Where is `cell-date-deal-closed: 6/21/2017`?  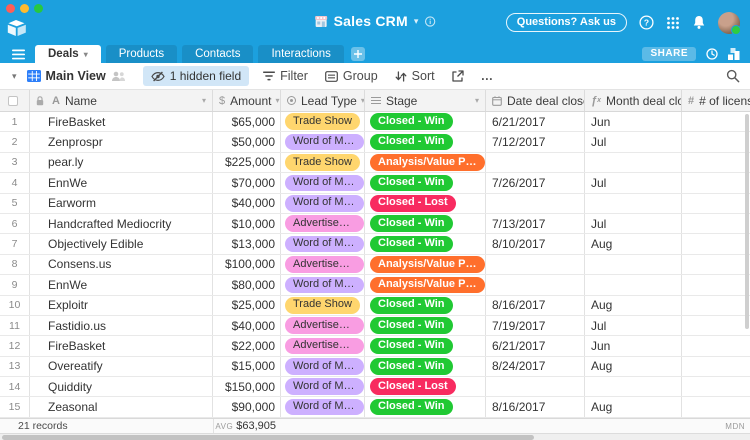 cell-date-deal-closed: 6/21/2017 is located at coordinates (535, 122).